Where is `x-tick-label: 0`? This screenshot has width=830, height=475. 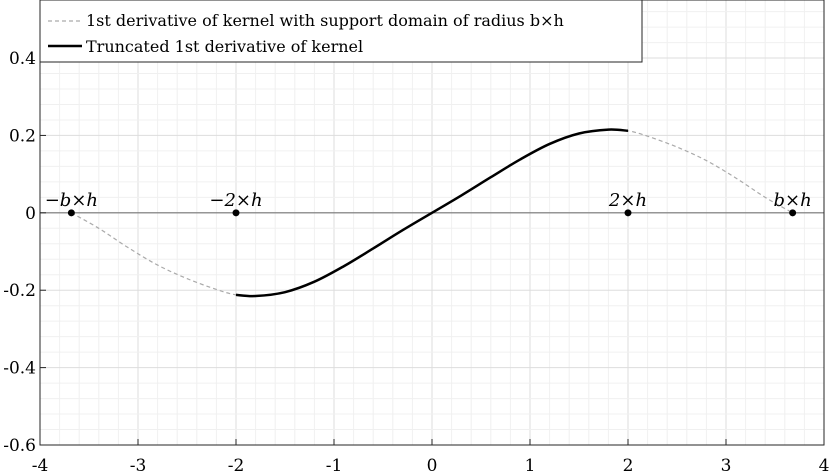 x-tick-label: 0 is located at coordinates (432, 465).